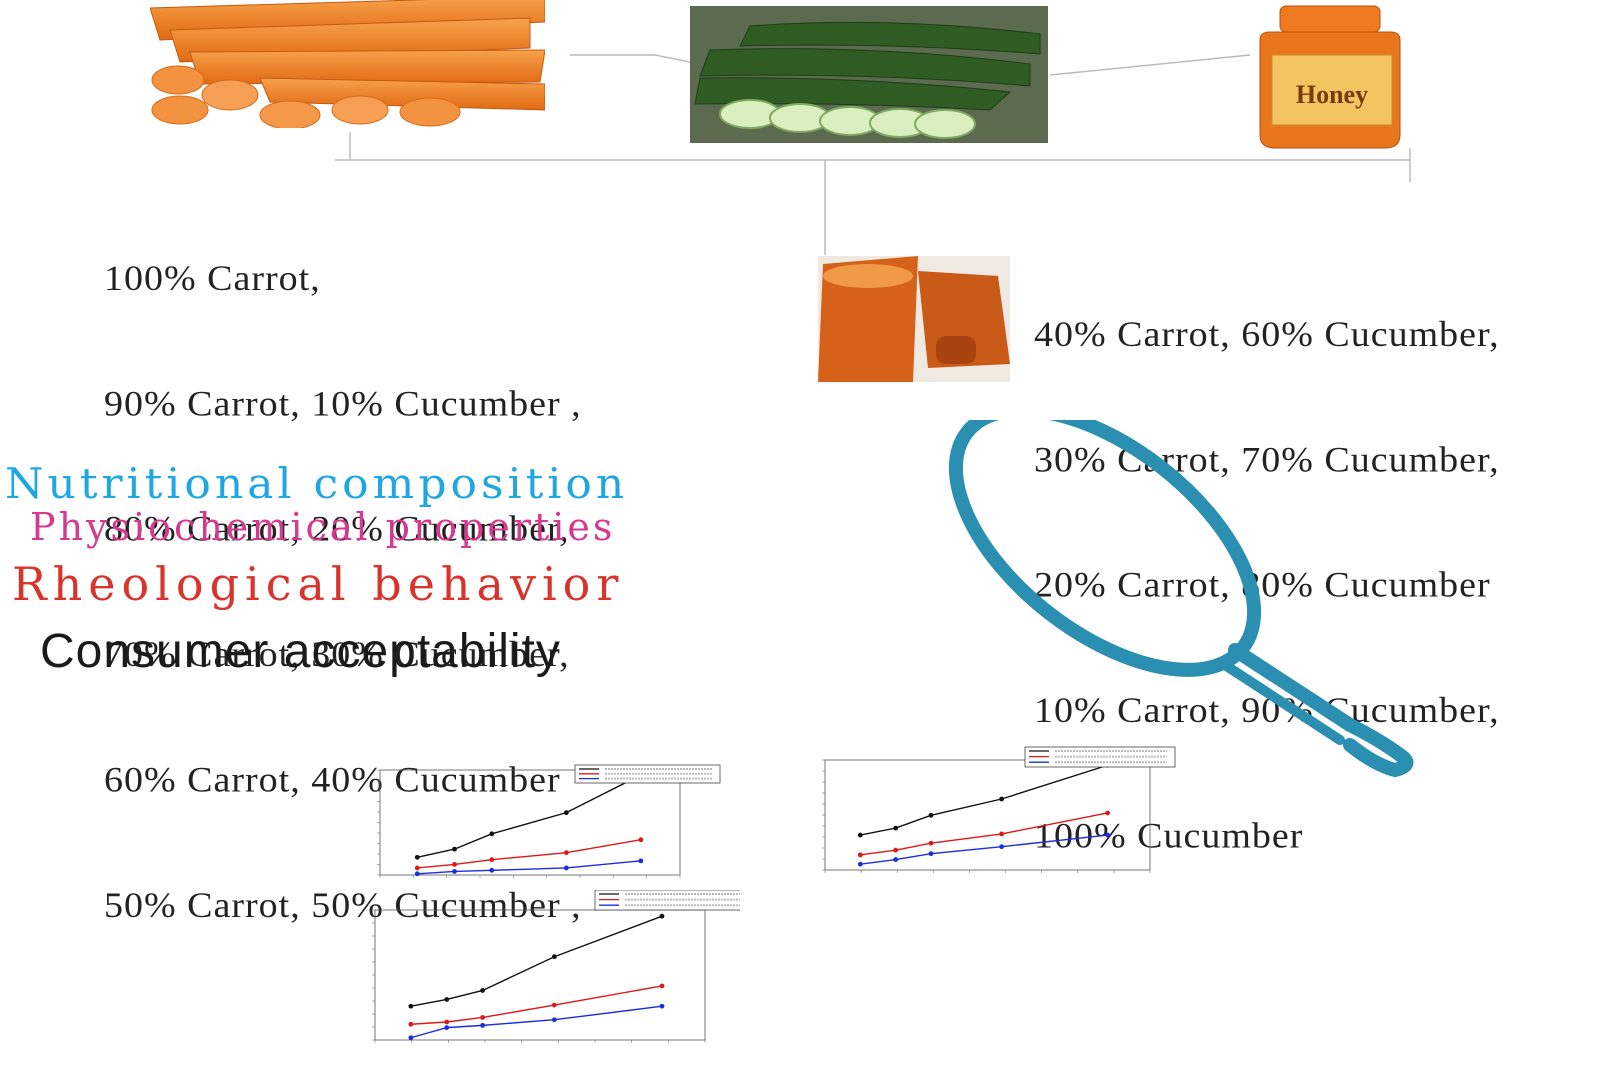 This screenshot has height=1066, width=1600. What do you see at coordinates (343, 905) in the screenshot?
I see `blend-item: 50% Carrot, 50% Cucumber ,` at bounding box center [343, 905].